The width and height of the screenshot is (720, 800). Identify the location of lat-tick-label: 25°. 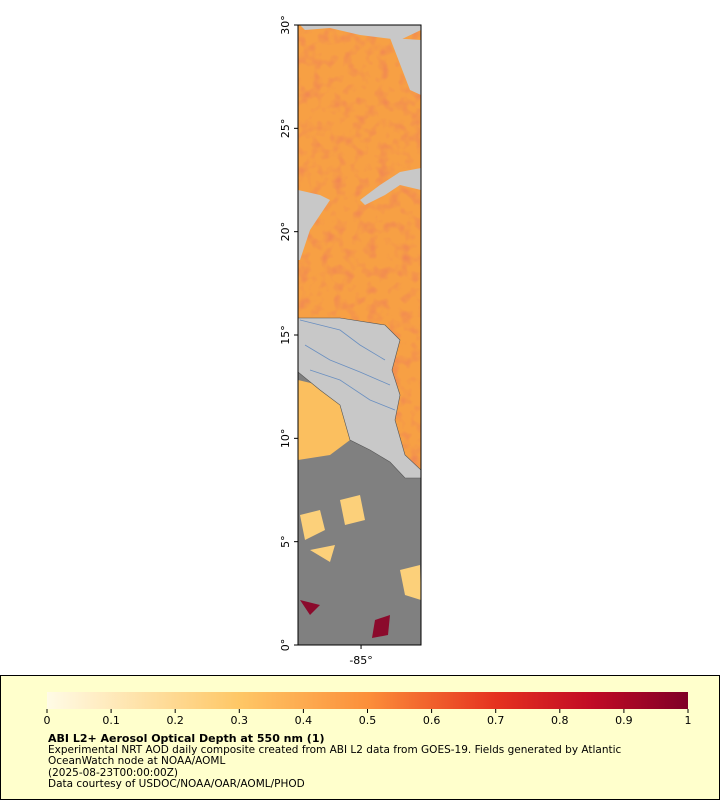
(285, 129).